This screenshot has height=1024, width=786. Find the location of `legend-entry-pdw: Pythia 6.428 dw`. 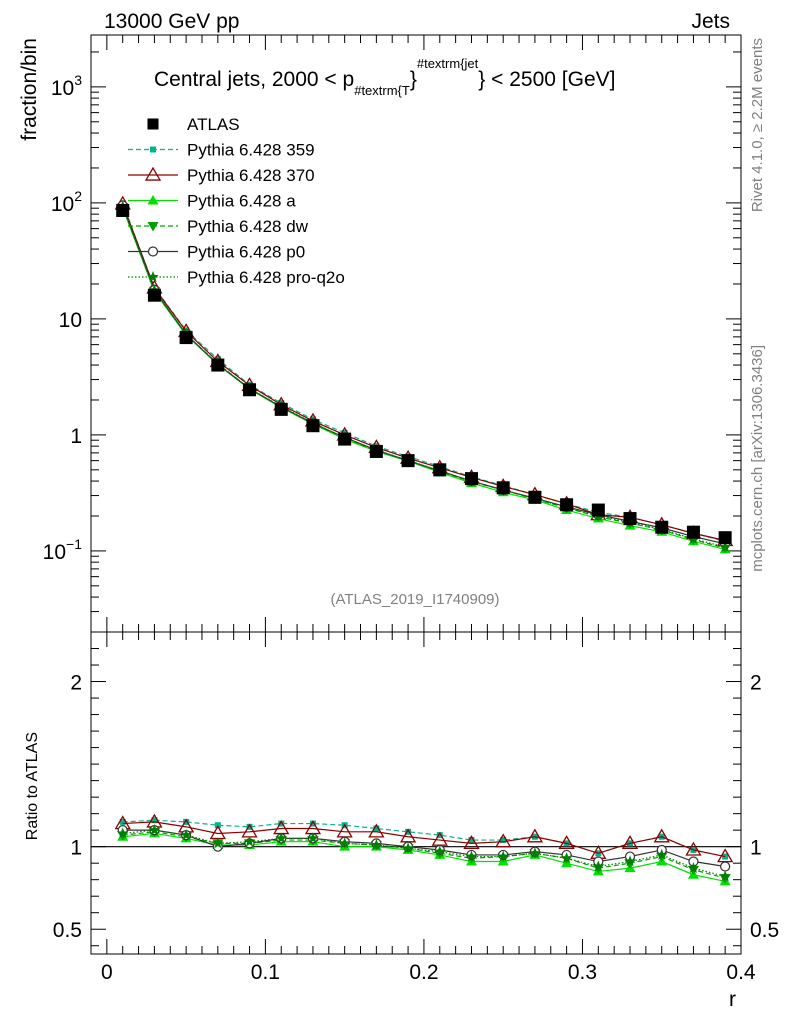

legend-entry-pdw: Pythia 6.428 dw is located at coordinates (218, 226).